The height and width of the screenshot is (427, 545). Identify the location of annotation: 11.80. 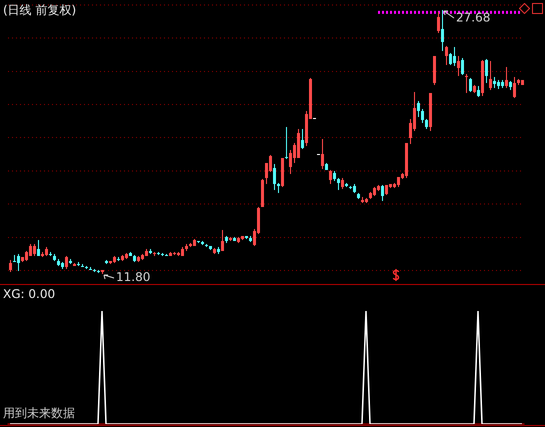
(133, 277).